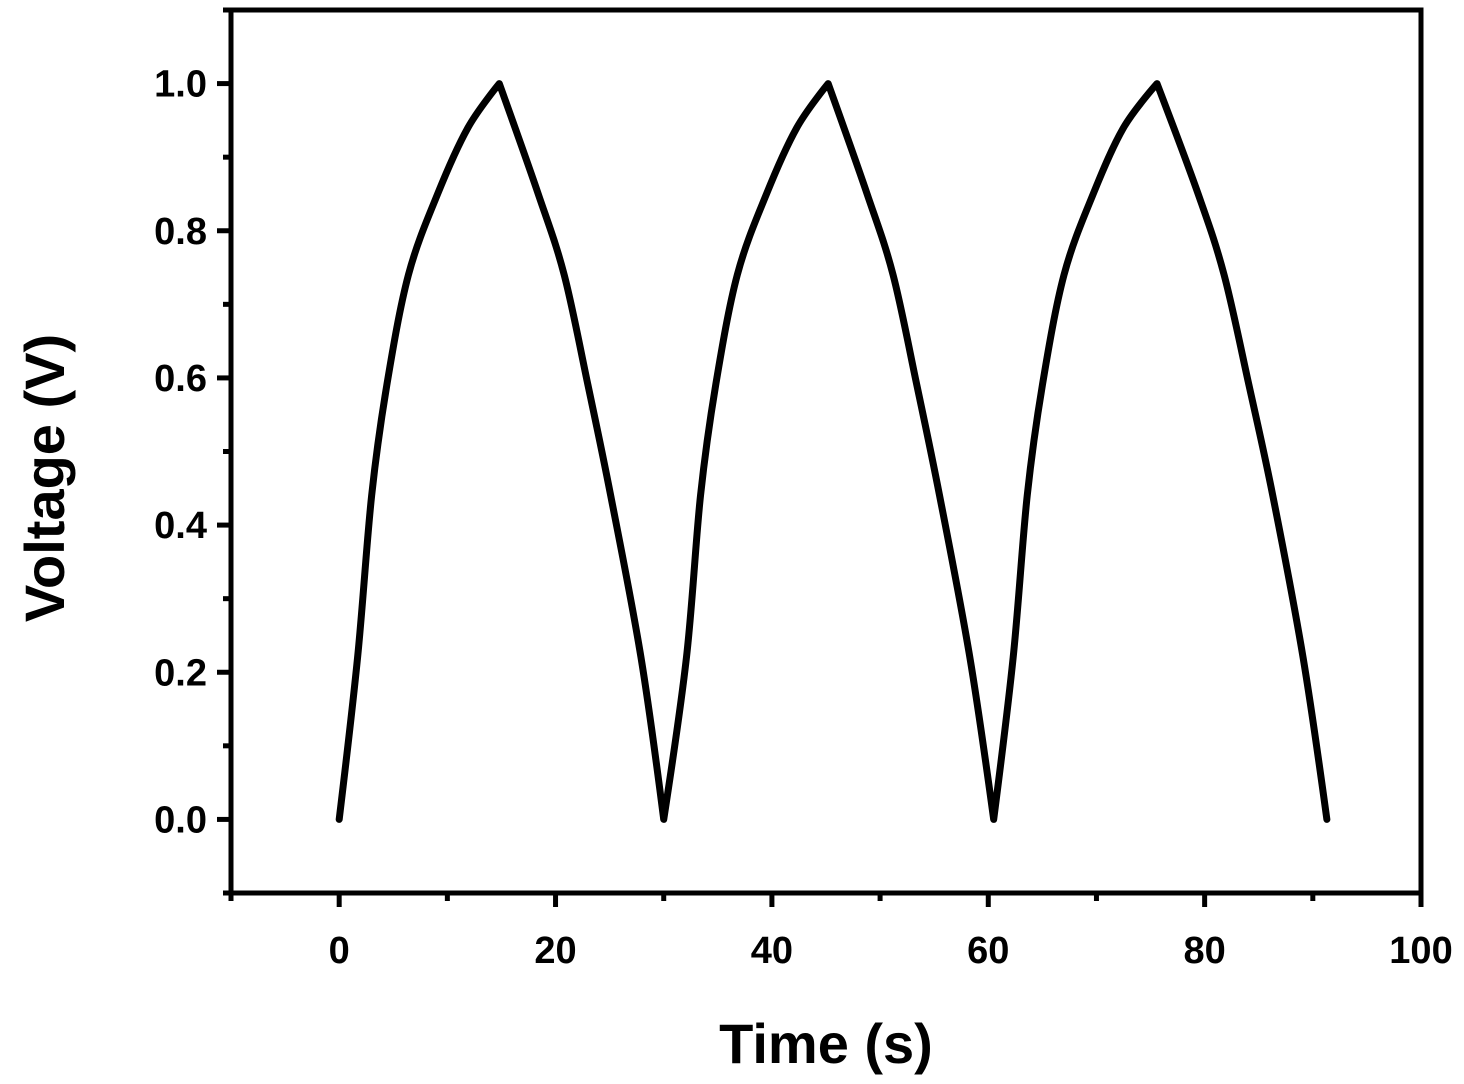  I want to click on y-tick-label: 0.6, so click(180, 379).